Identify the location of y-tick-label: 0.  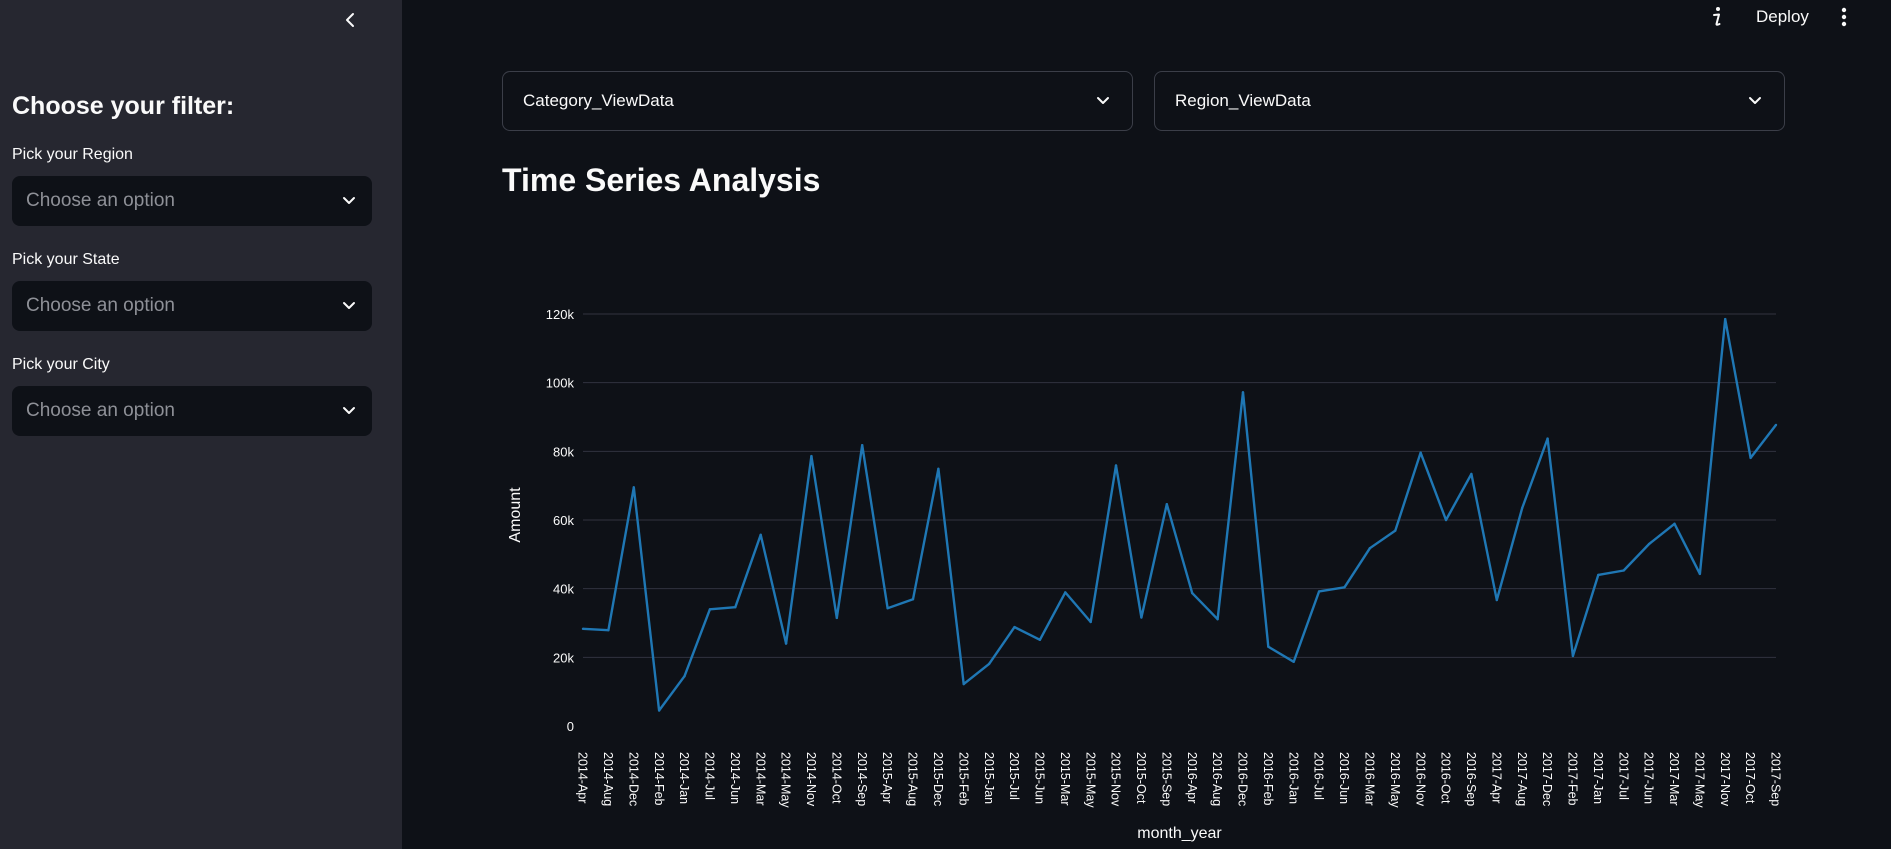
(570, 726).